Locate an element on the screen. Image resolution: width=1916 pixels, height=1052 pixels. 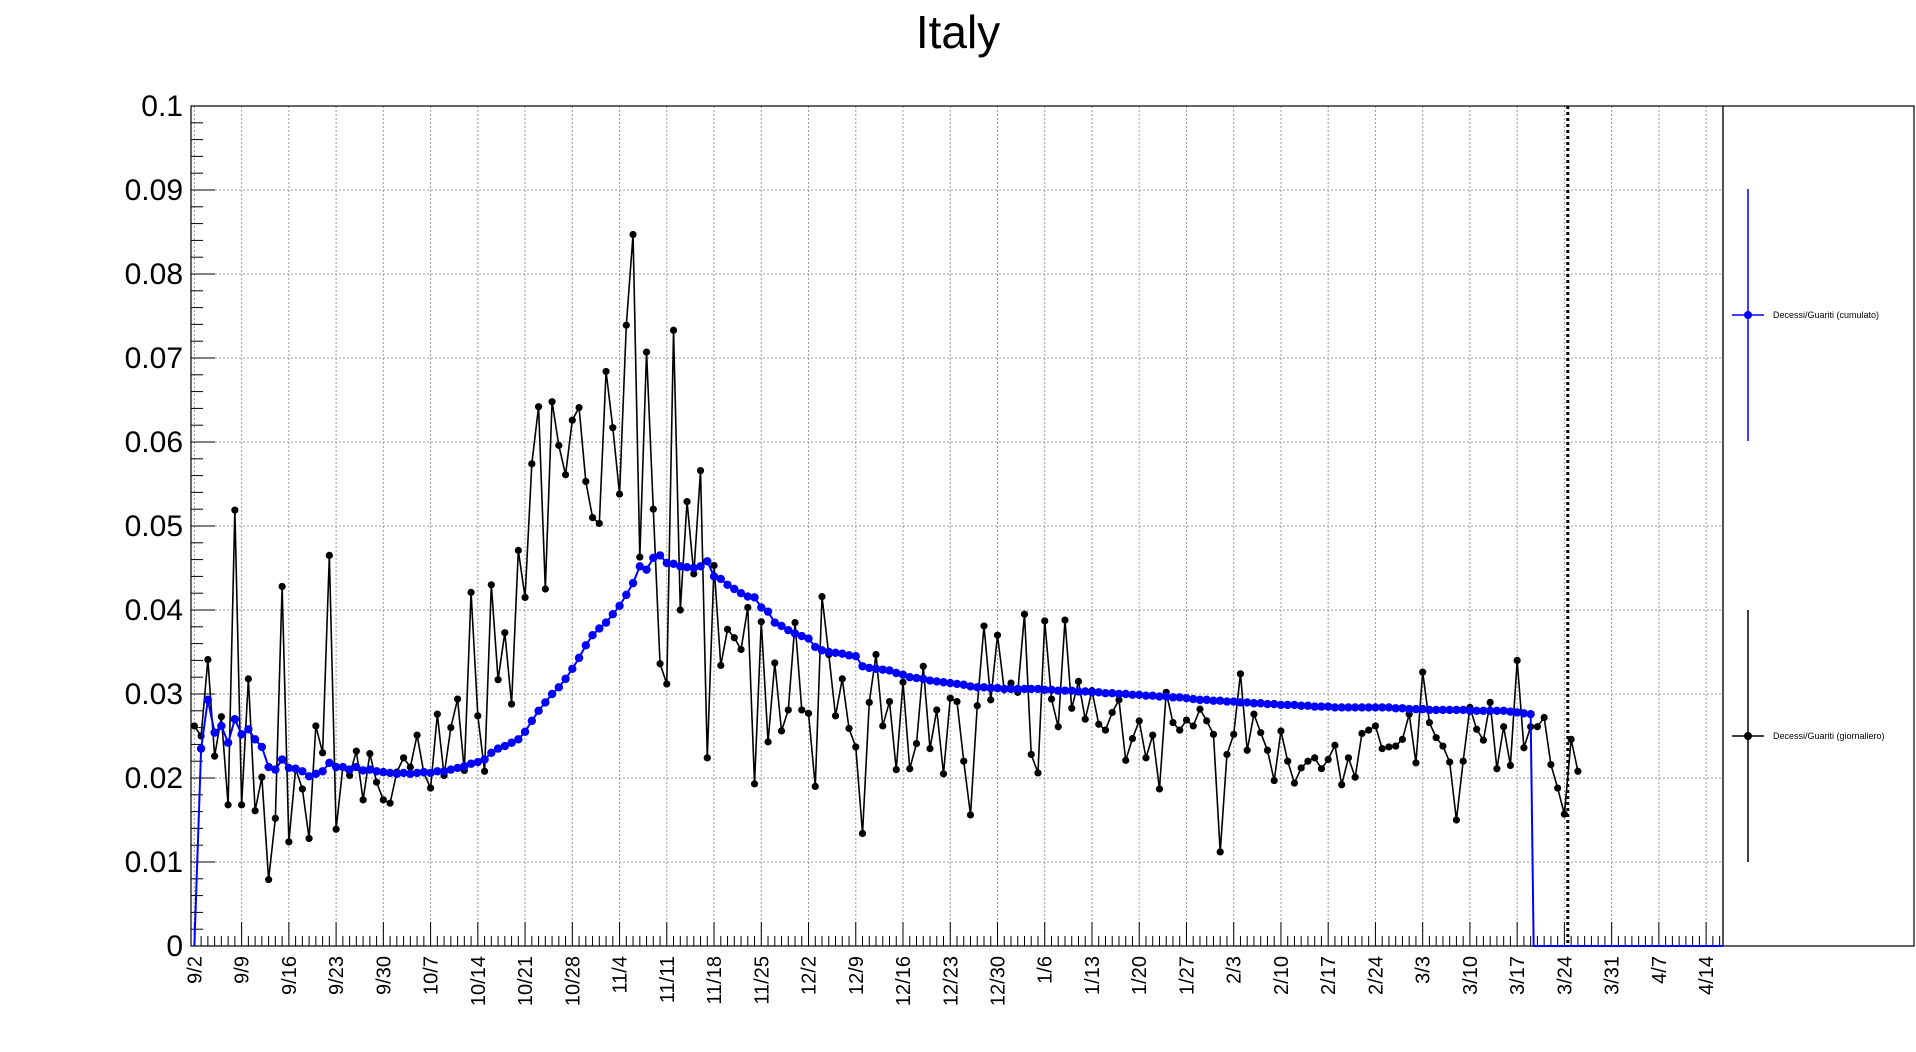
legend-entry-0: Decessi/Guariti (cumulato) is located at coordinates (1805, 315).